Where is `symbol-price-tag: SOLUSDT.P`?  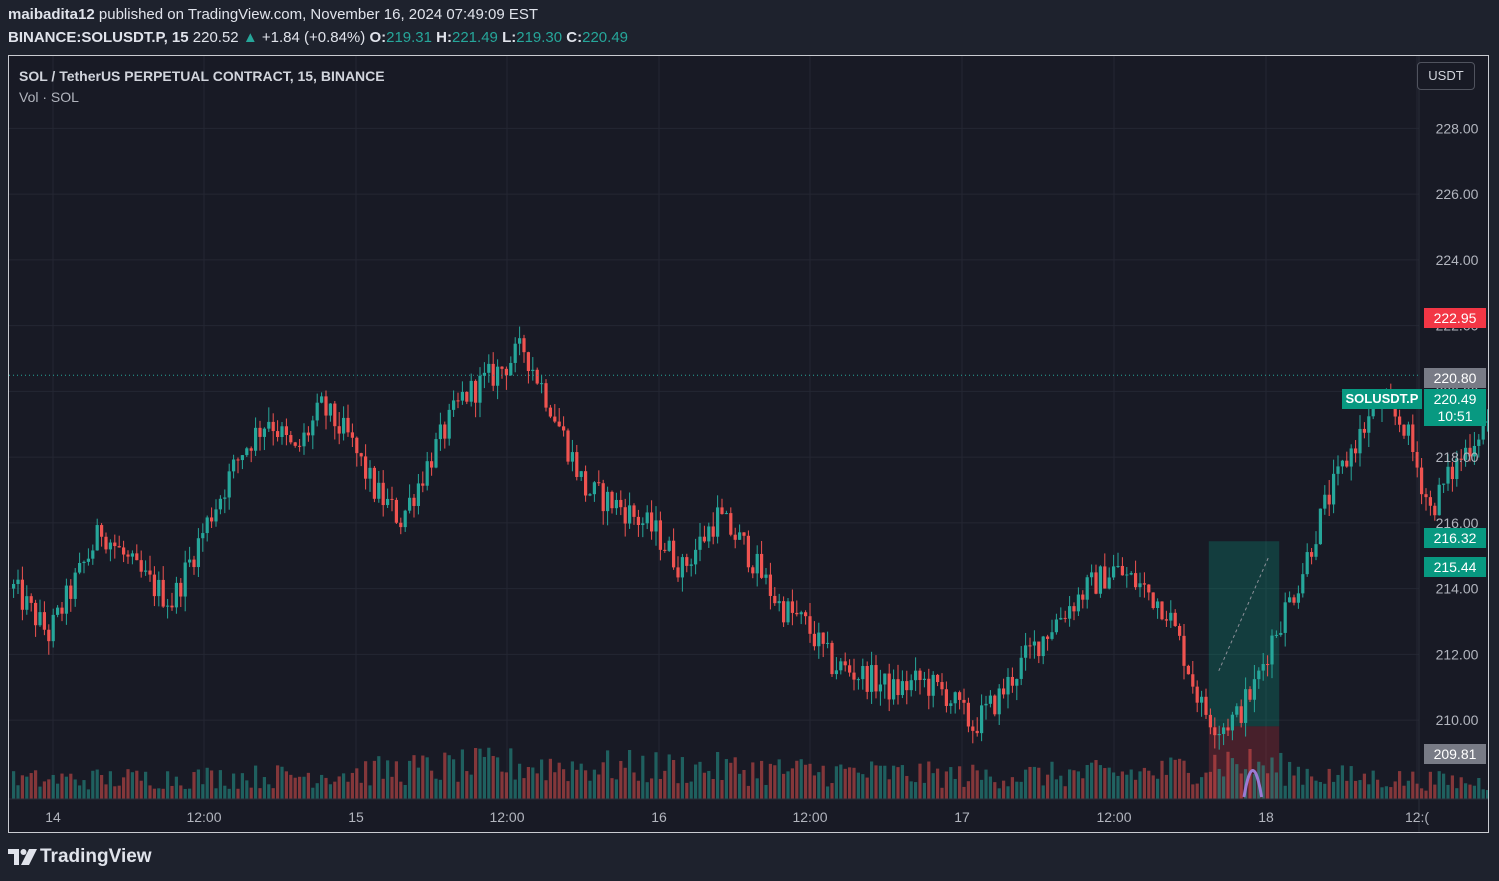
symbol-price-tag: SOLUSDT.P is located at coordinates (1382, 399).